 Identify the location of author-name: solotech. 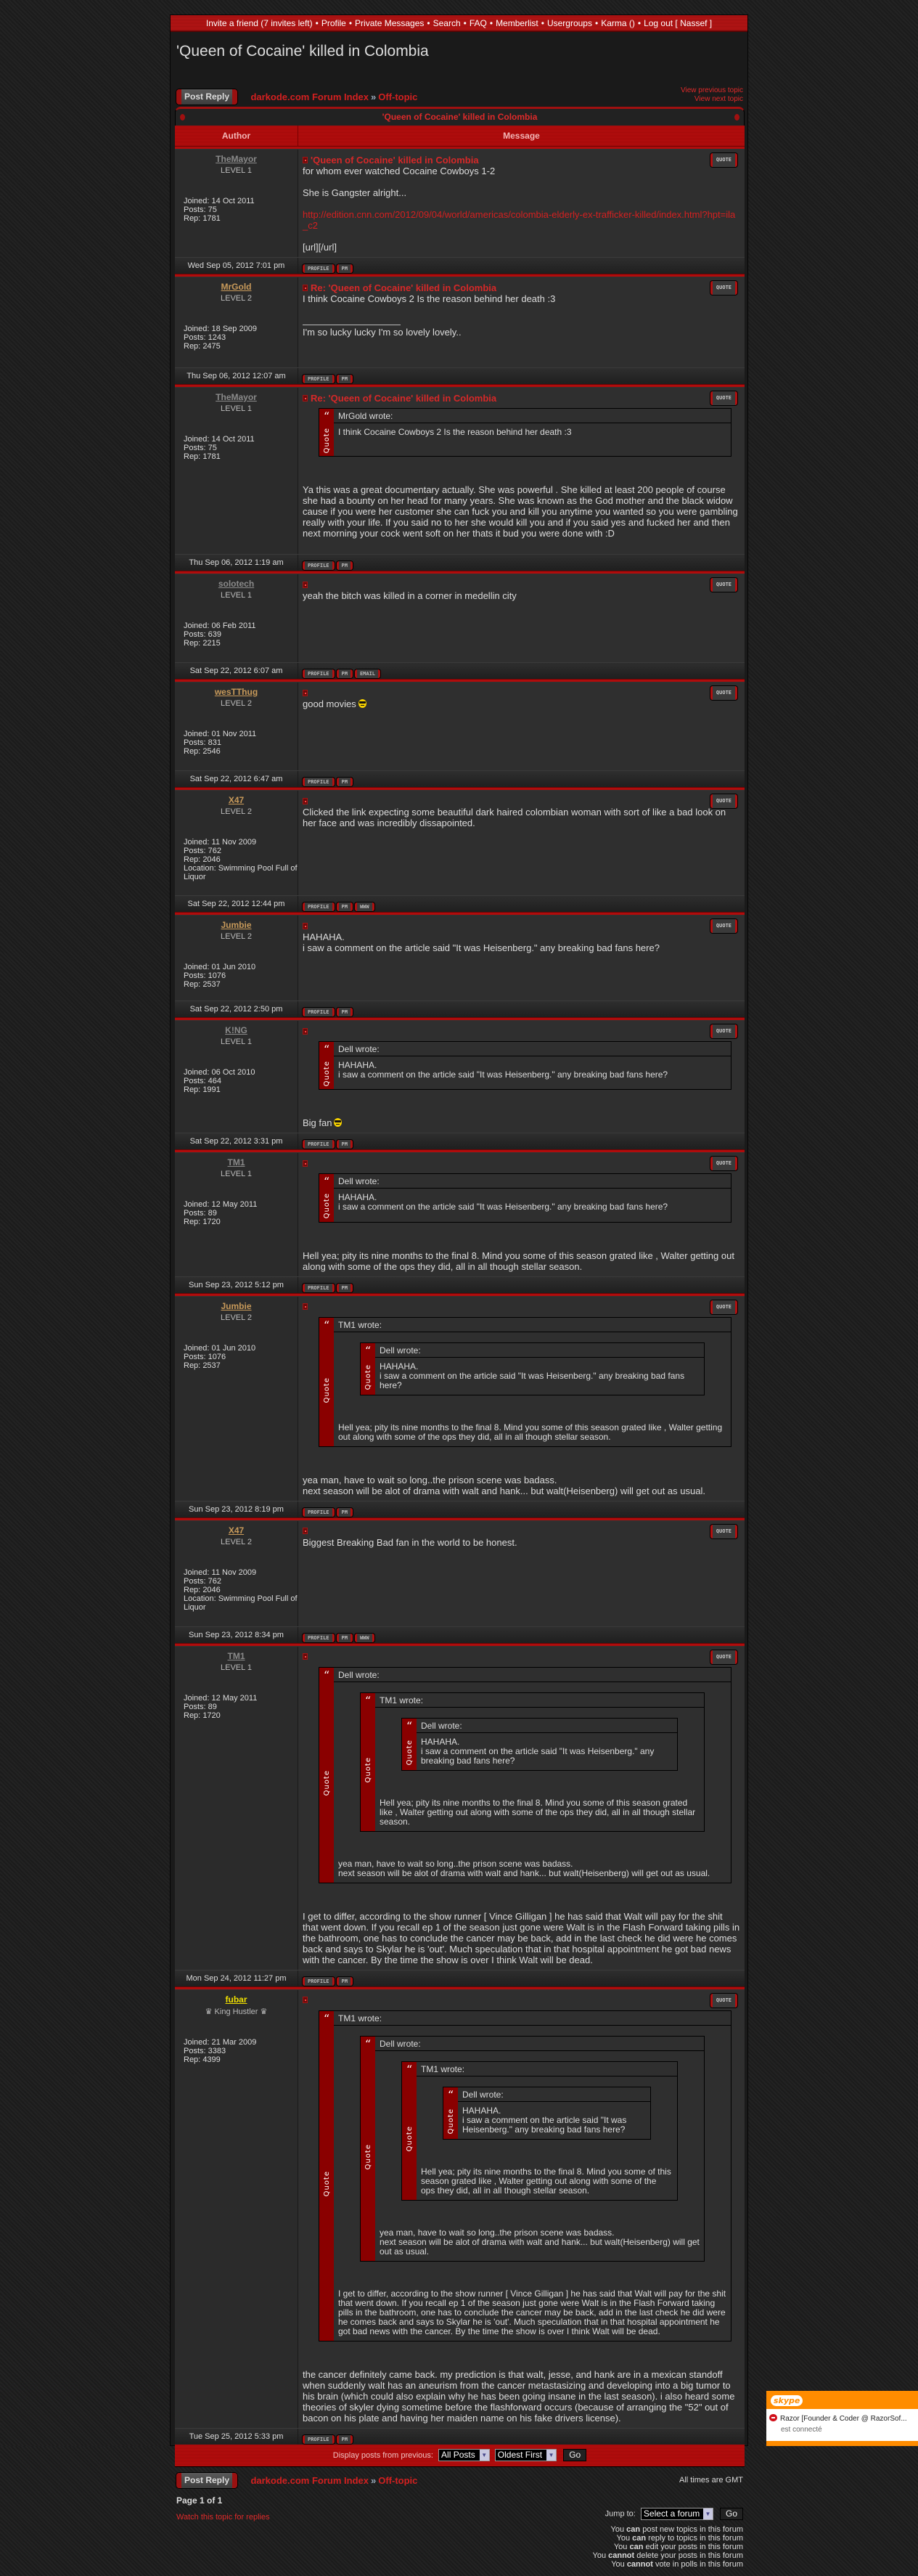
(236, 584).